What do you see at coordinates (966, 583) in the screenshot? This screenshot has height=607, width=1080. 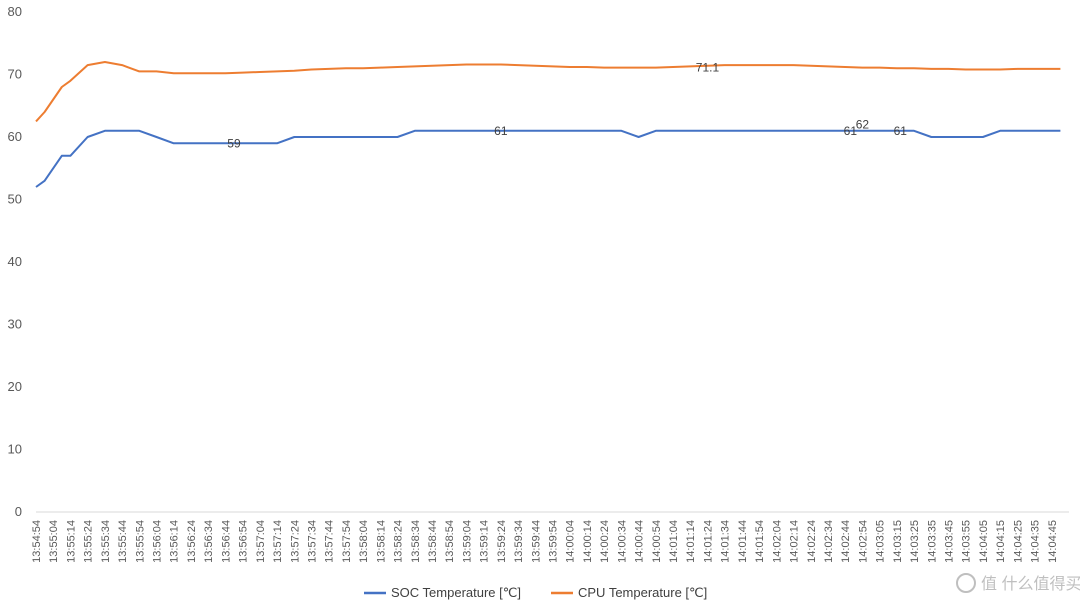 I see `watermark-logo-icon` at bounding box center [966, 583].